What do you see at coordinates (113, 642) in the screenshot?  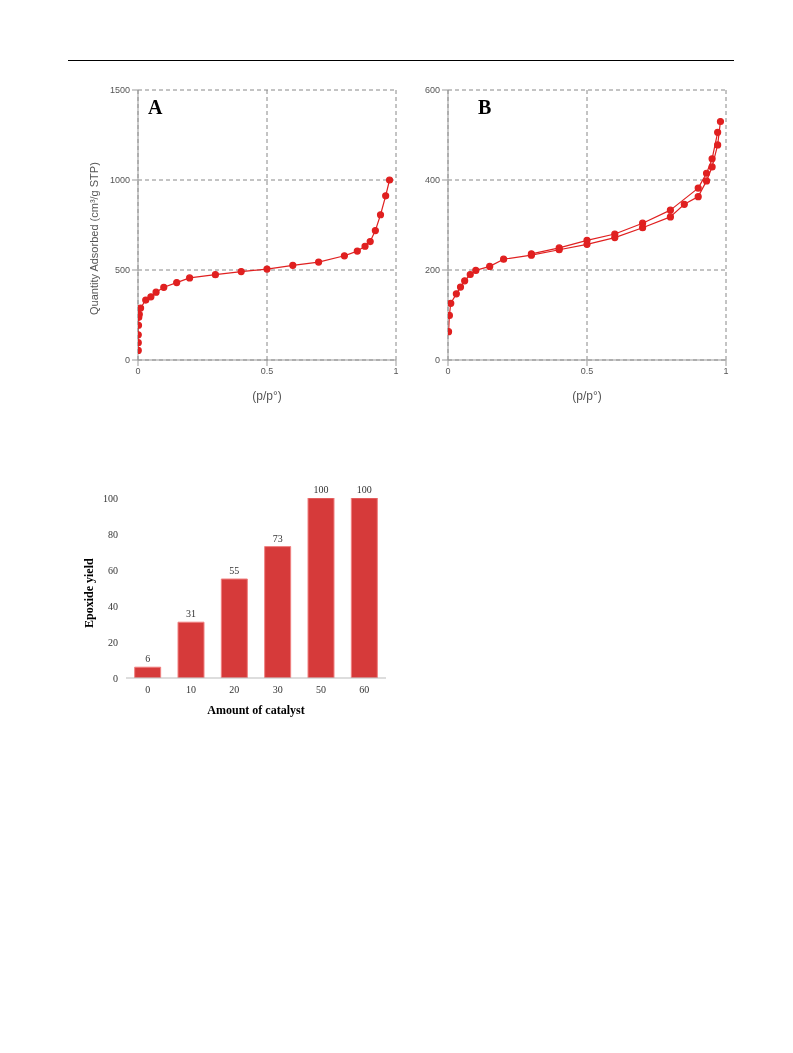 I see `y-tick-label: 20` at bounding box center [113, 642].